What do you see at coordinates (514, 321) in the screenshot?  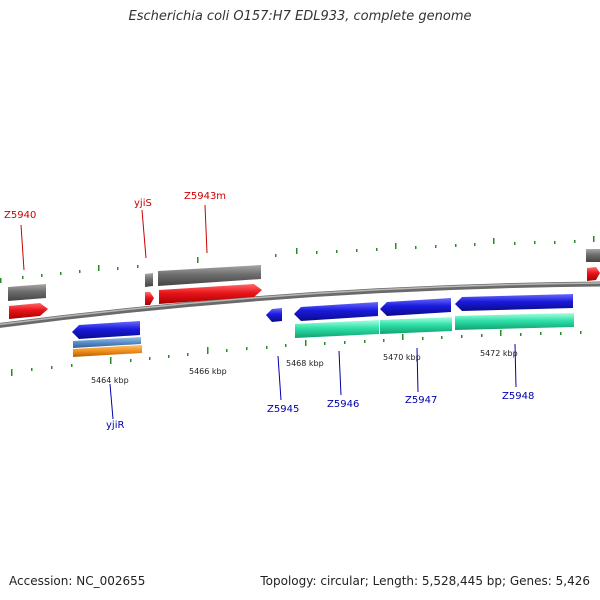 I see `gene-z5948-teal-bar` at bounding box center [514, 321].